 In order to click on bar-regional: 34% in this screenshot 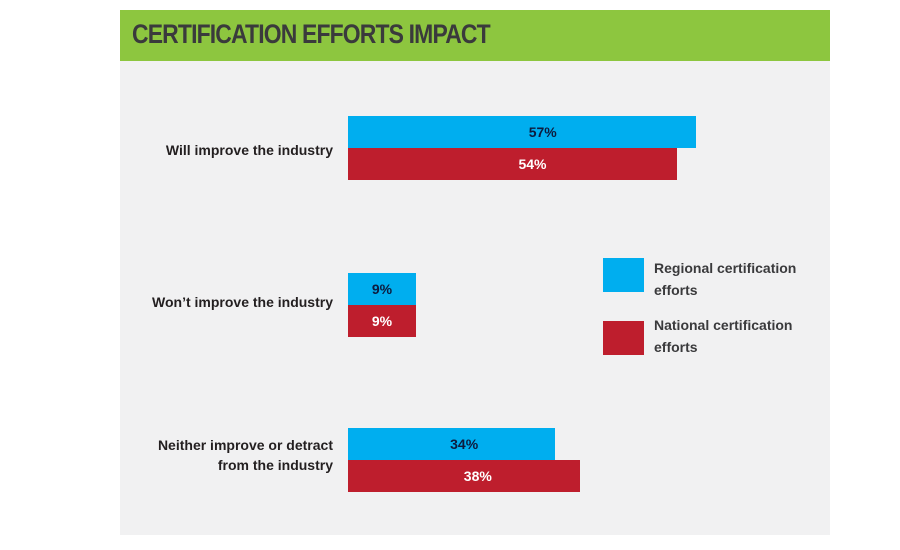, I will do `click(452, 444)`.